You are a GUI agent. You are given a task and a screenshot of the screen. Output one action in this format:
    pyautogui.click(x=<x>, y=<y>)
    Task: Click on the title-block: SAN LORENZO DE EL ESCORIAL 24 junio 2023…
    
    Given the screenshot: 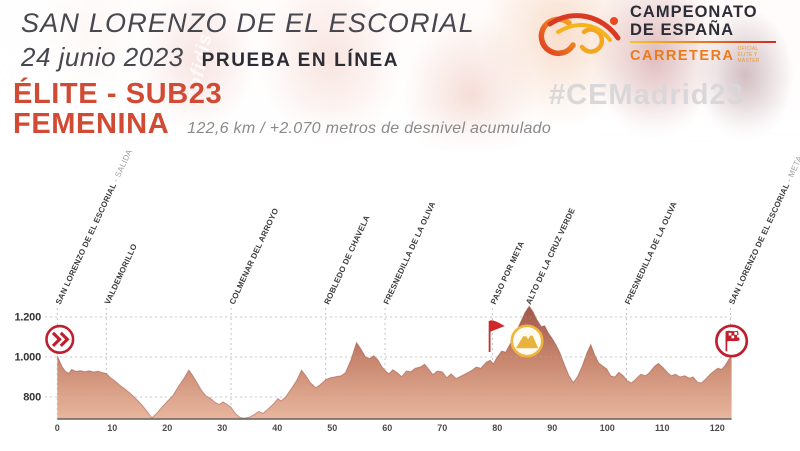 What is the action you would take?
    pyautogui.click(x=248, y=40)
    